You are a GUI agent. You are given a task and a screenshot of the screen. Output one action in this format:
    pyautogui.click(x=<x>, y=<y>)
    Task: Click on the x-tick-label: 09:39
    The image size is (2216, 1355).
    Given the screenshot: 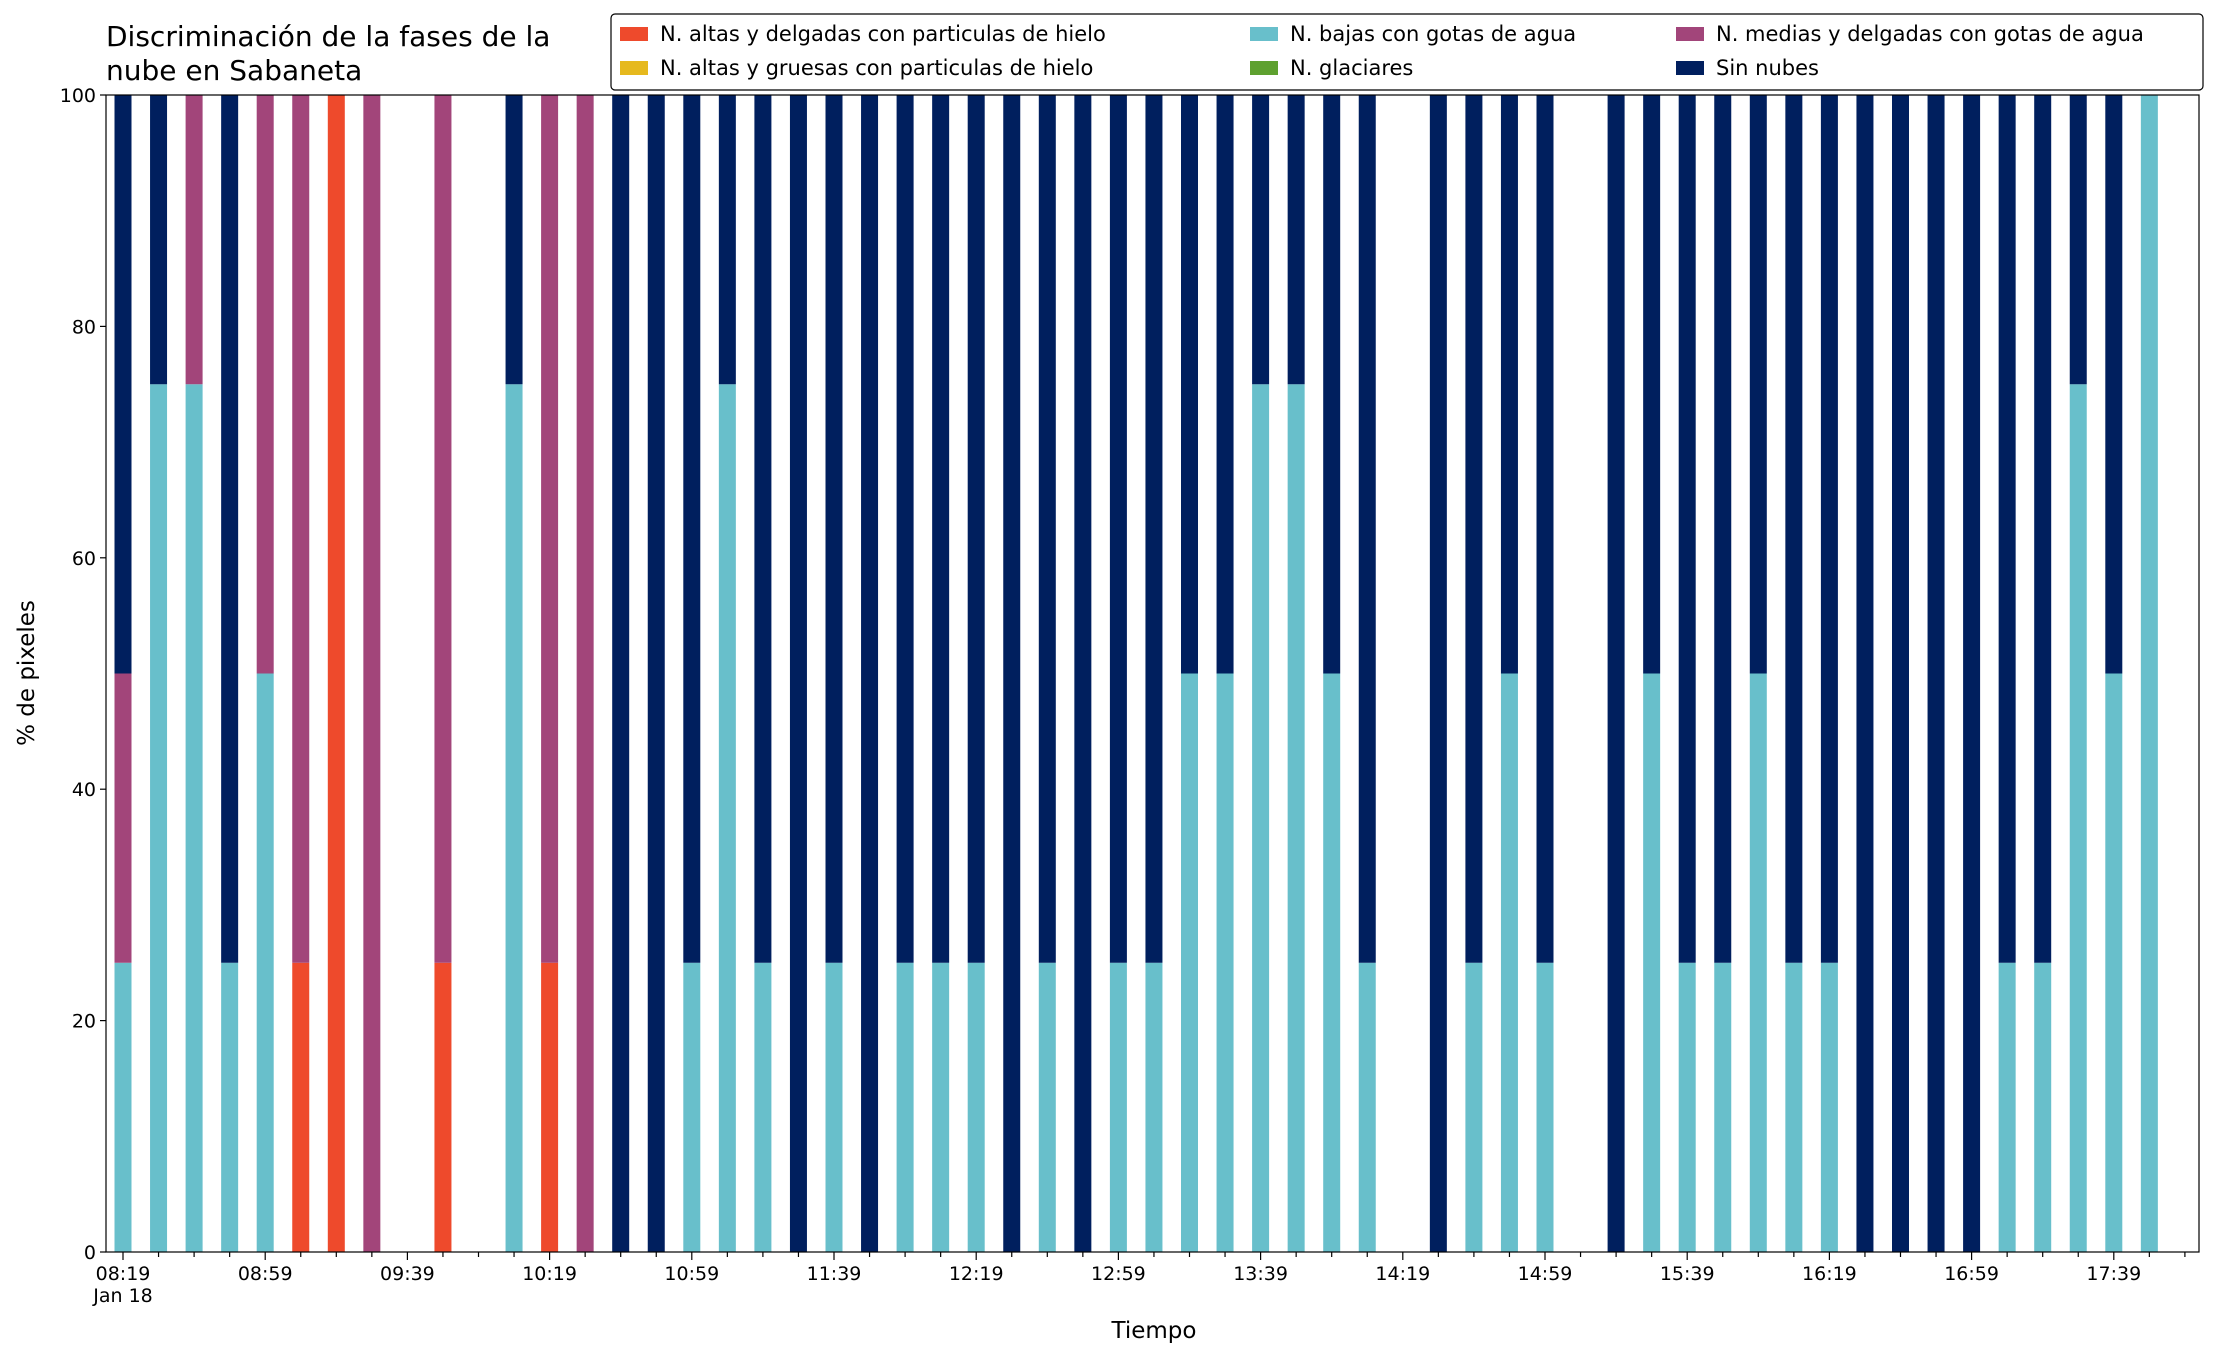 What is the action you would take?
    pyautogui.click(x=407, y=1274)
    